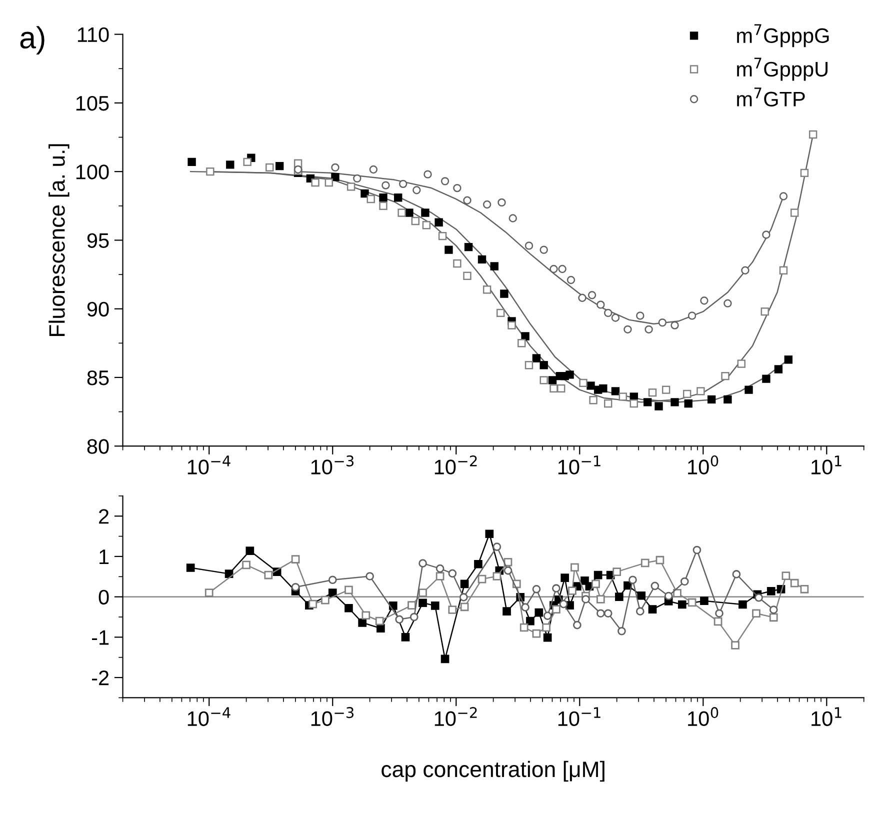 The height and width of the screenshot is (817, 877). I want to click on y-tick-label: -2, so click(100, 678).